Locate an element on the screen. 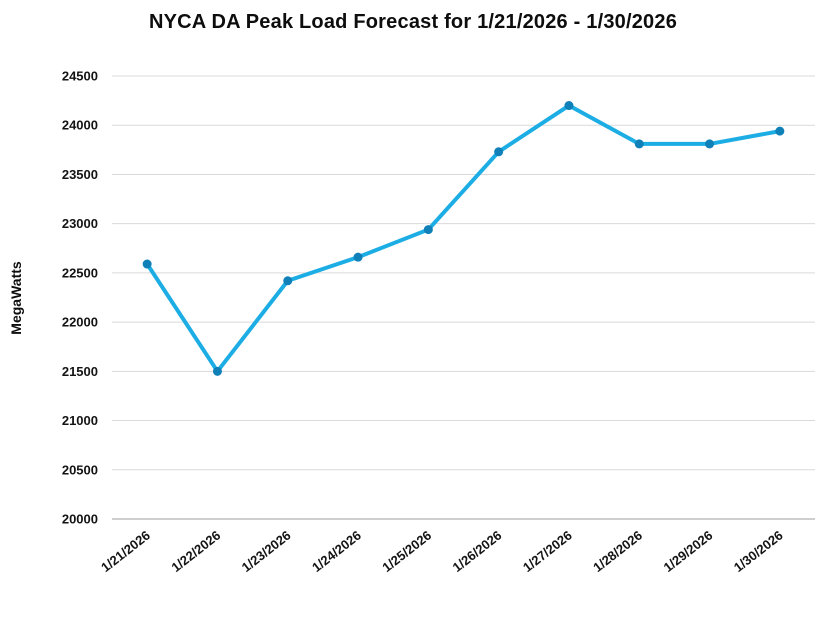 Image resolution: width=826 pixels, height=620 pixels. x-tick-label: 1/25/2026 is located at coordinates (406, 551).